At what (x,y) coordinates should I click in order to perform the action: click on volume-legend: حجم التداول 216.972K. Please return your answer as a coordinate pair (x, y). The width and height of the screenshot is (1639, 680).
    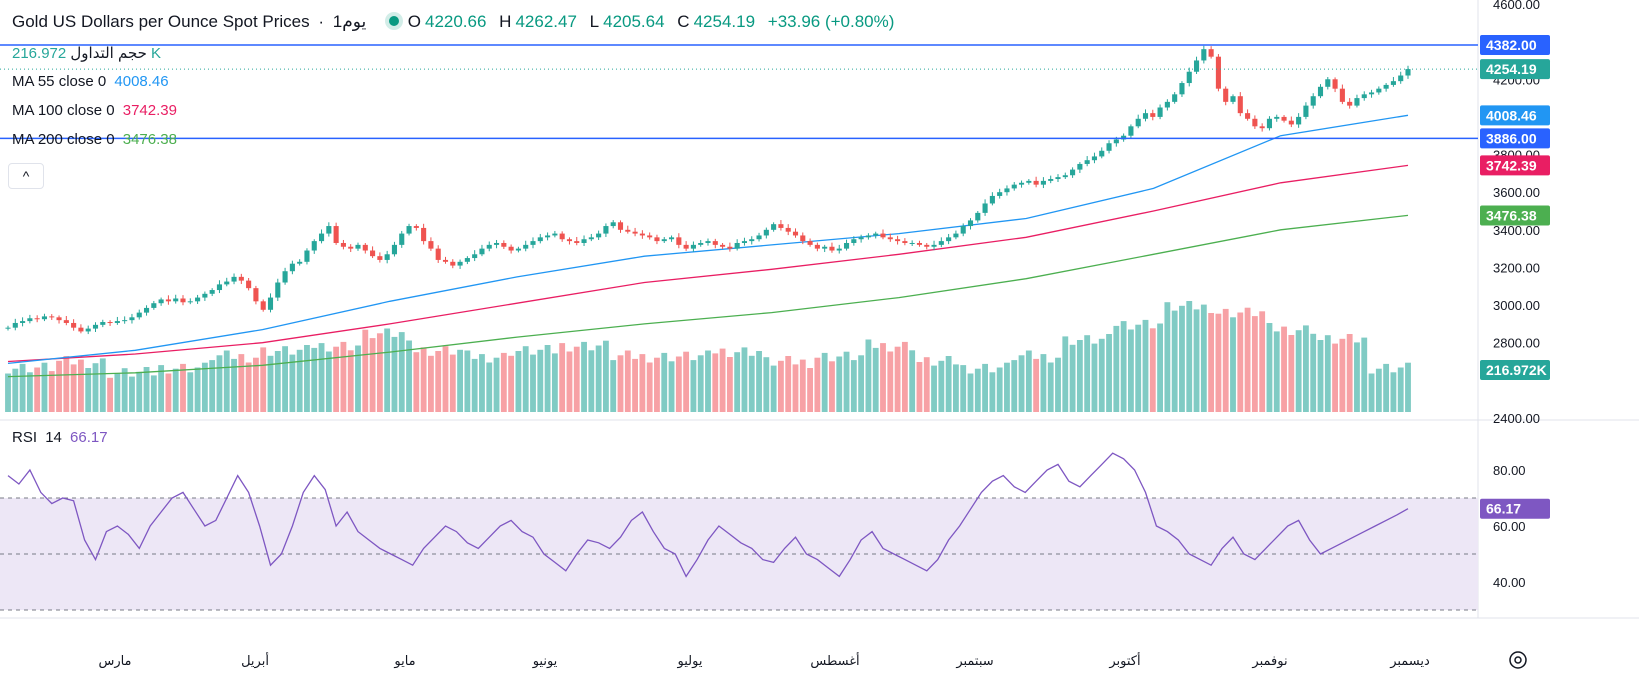
    Looking at the image, I should click on (88, 53).